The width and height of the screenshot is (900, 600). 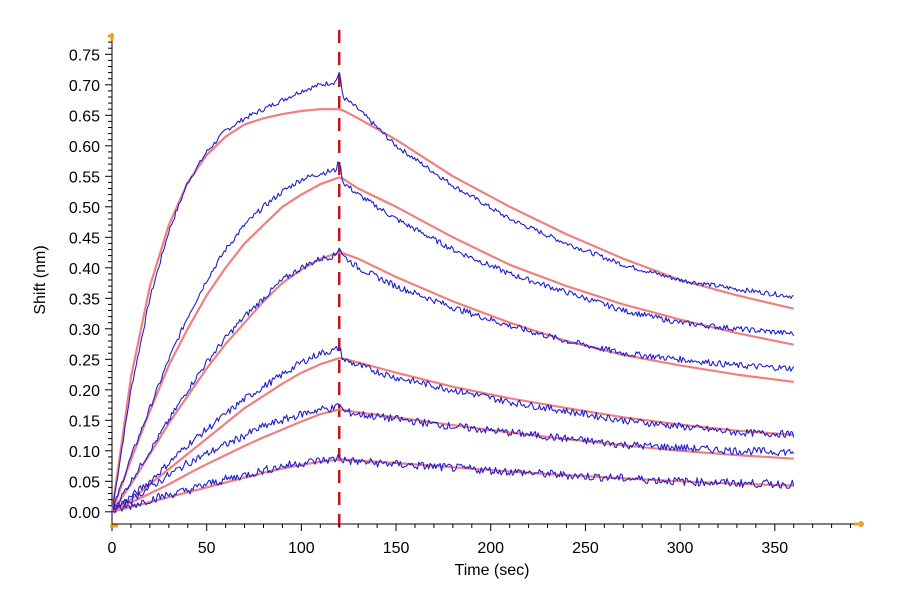 I want to click on y-tick-label: 0.15, so click(x=84, y=421).